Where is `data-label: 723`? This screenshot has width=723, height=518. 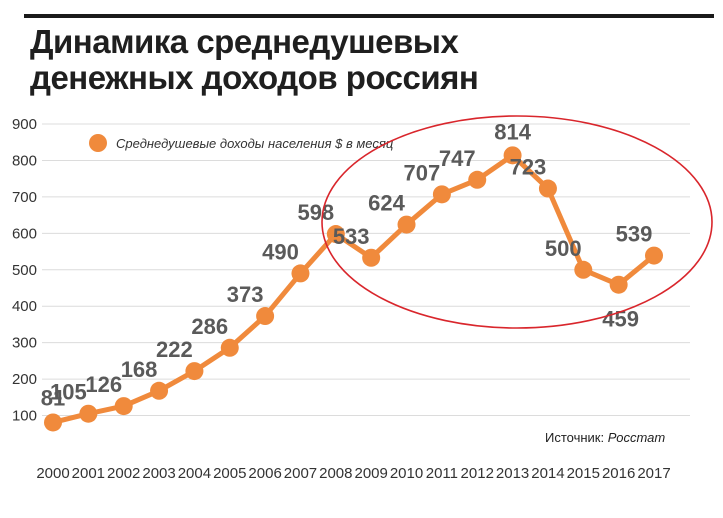 data-label: 723 is located at coordinates (528, 167).